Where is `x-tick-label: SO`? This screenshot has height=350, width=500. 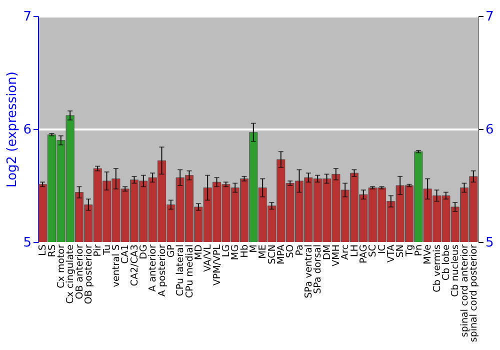 x-tick-label: SO is located at coordinates (290, 251).